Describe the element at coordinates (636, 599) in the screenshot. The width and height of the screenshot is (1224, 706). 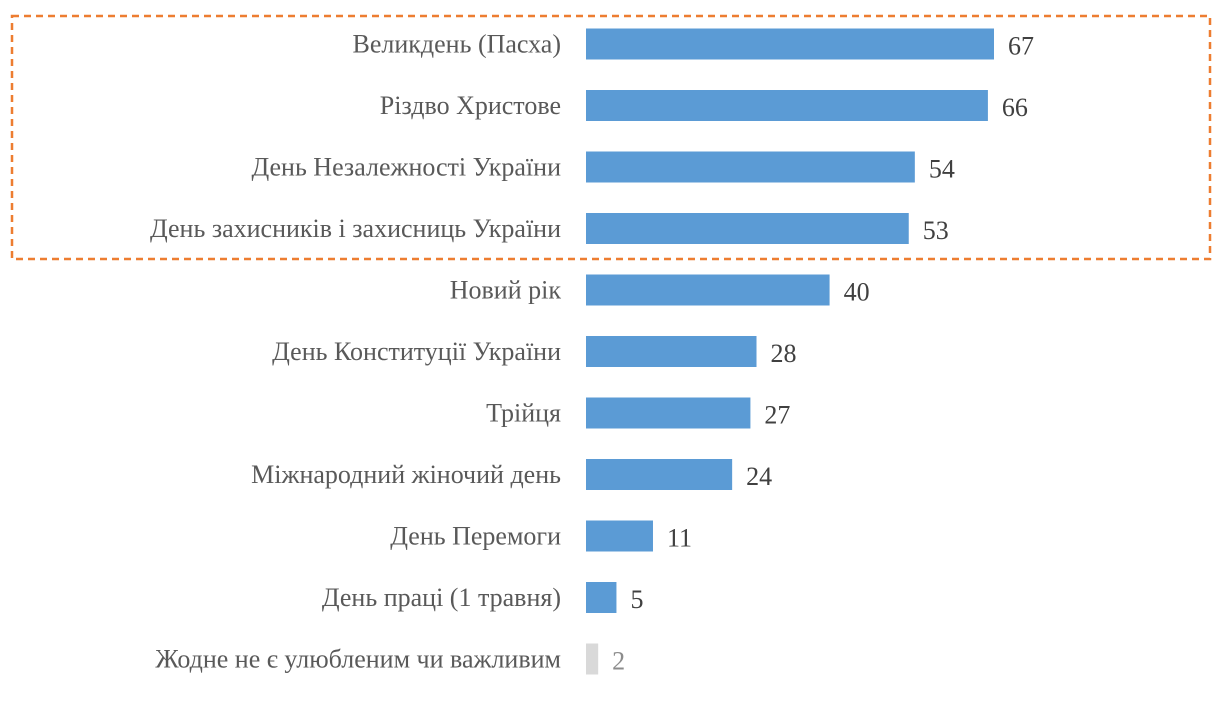
I see `value-label: 5` at that location.